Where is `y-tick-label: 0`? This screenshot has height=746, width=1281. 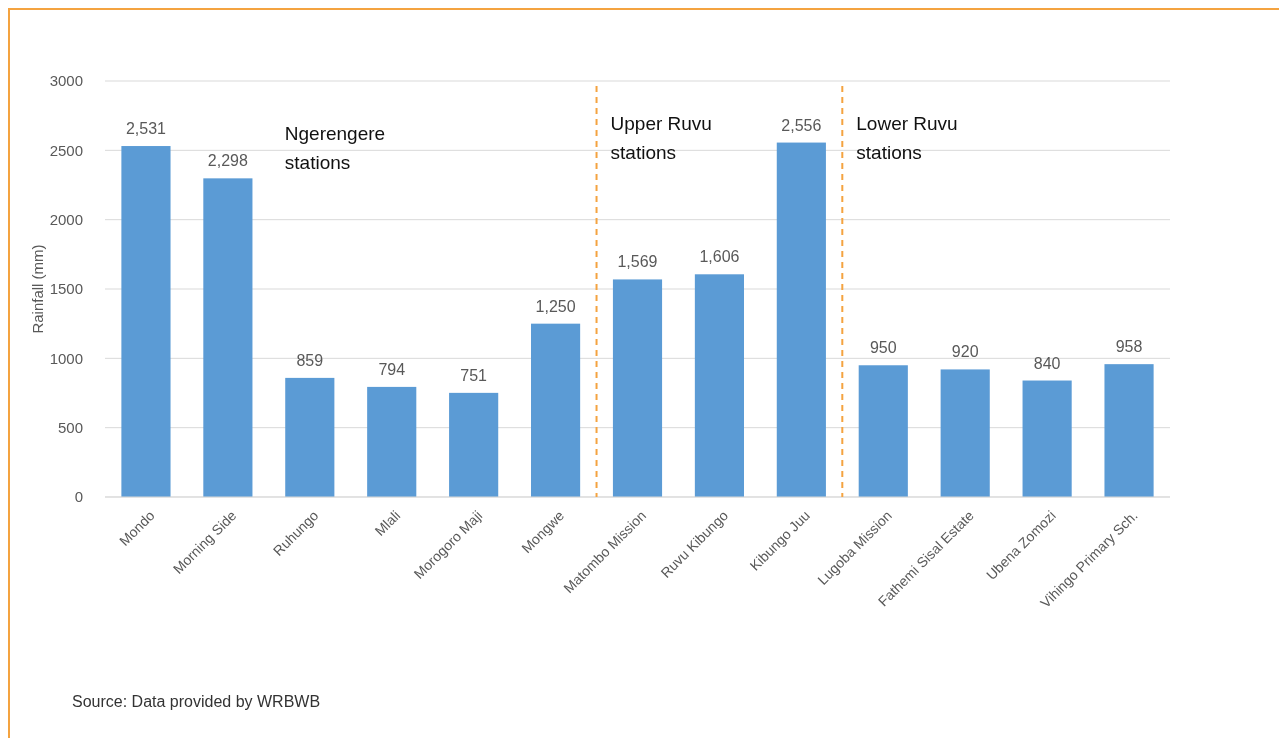
y-tick-label: 0 is located at coordinates (78, 497).